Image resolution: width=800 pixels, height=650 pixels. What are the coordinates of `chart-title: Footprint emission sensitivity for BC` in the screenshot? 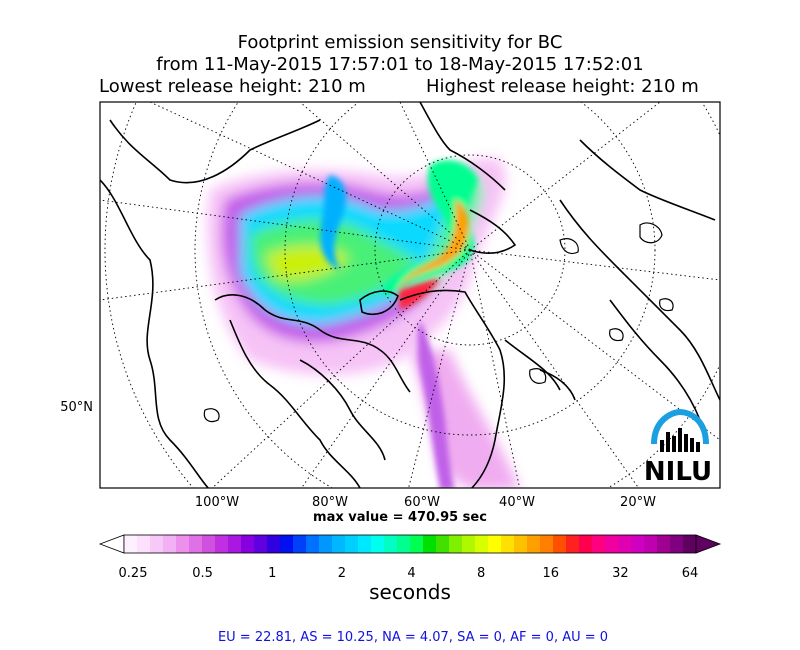 It's located at (400, 42).